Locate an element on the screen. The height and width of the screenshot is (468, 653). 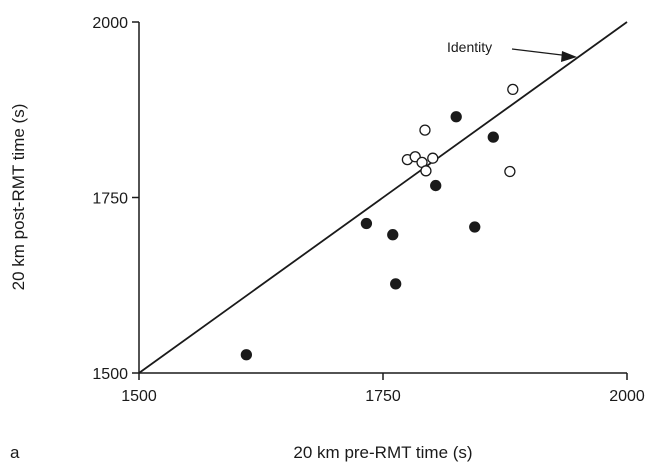
panel-label: a is located at coordinates (15, 452).